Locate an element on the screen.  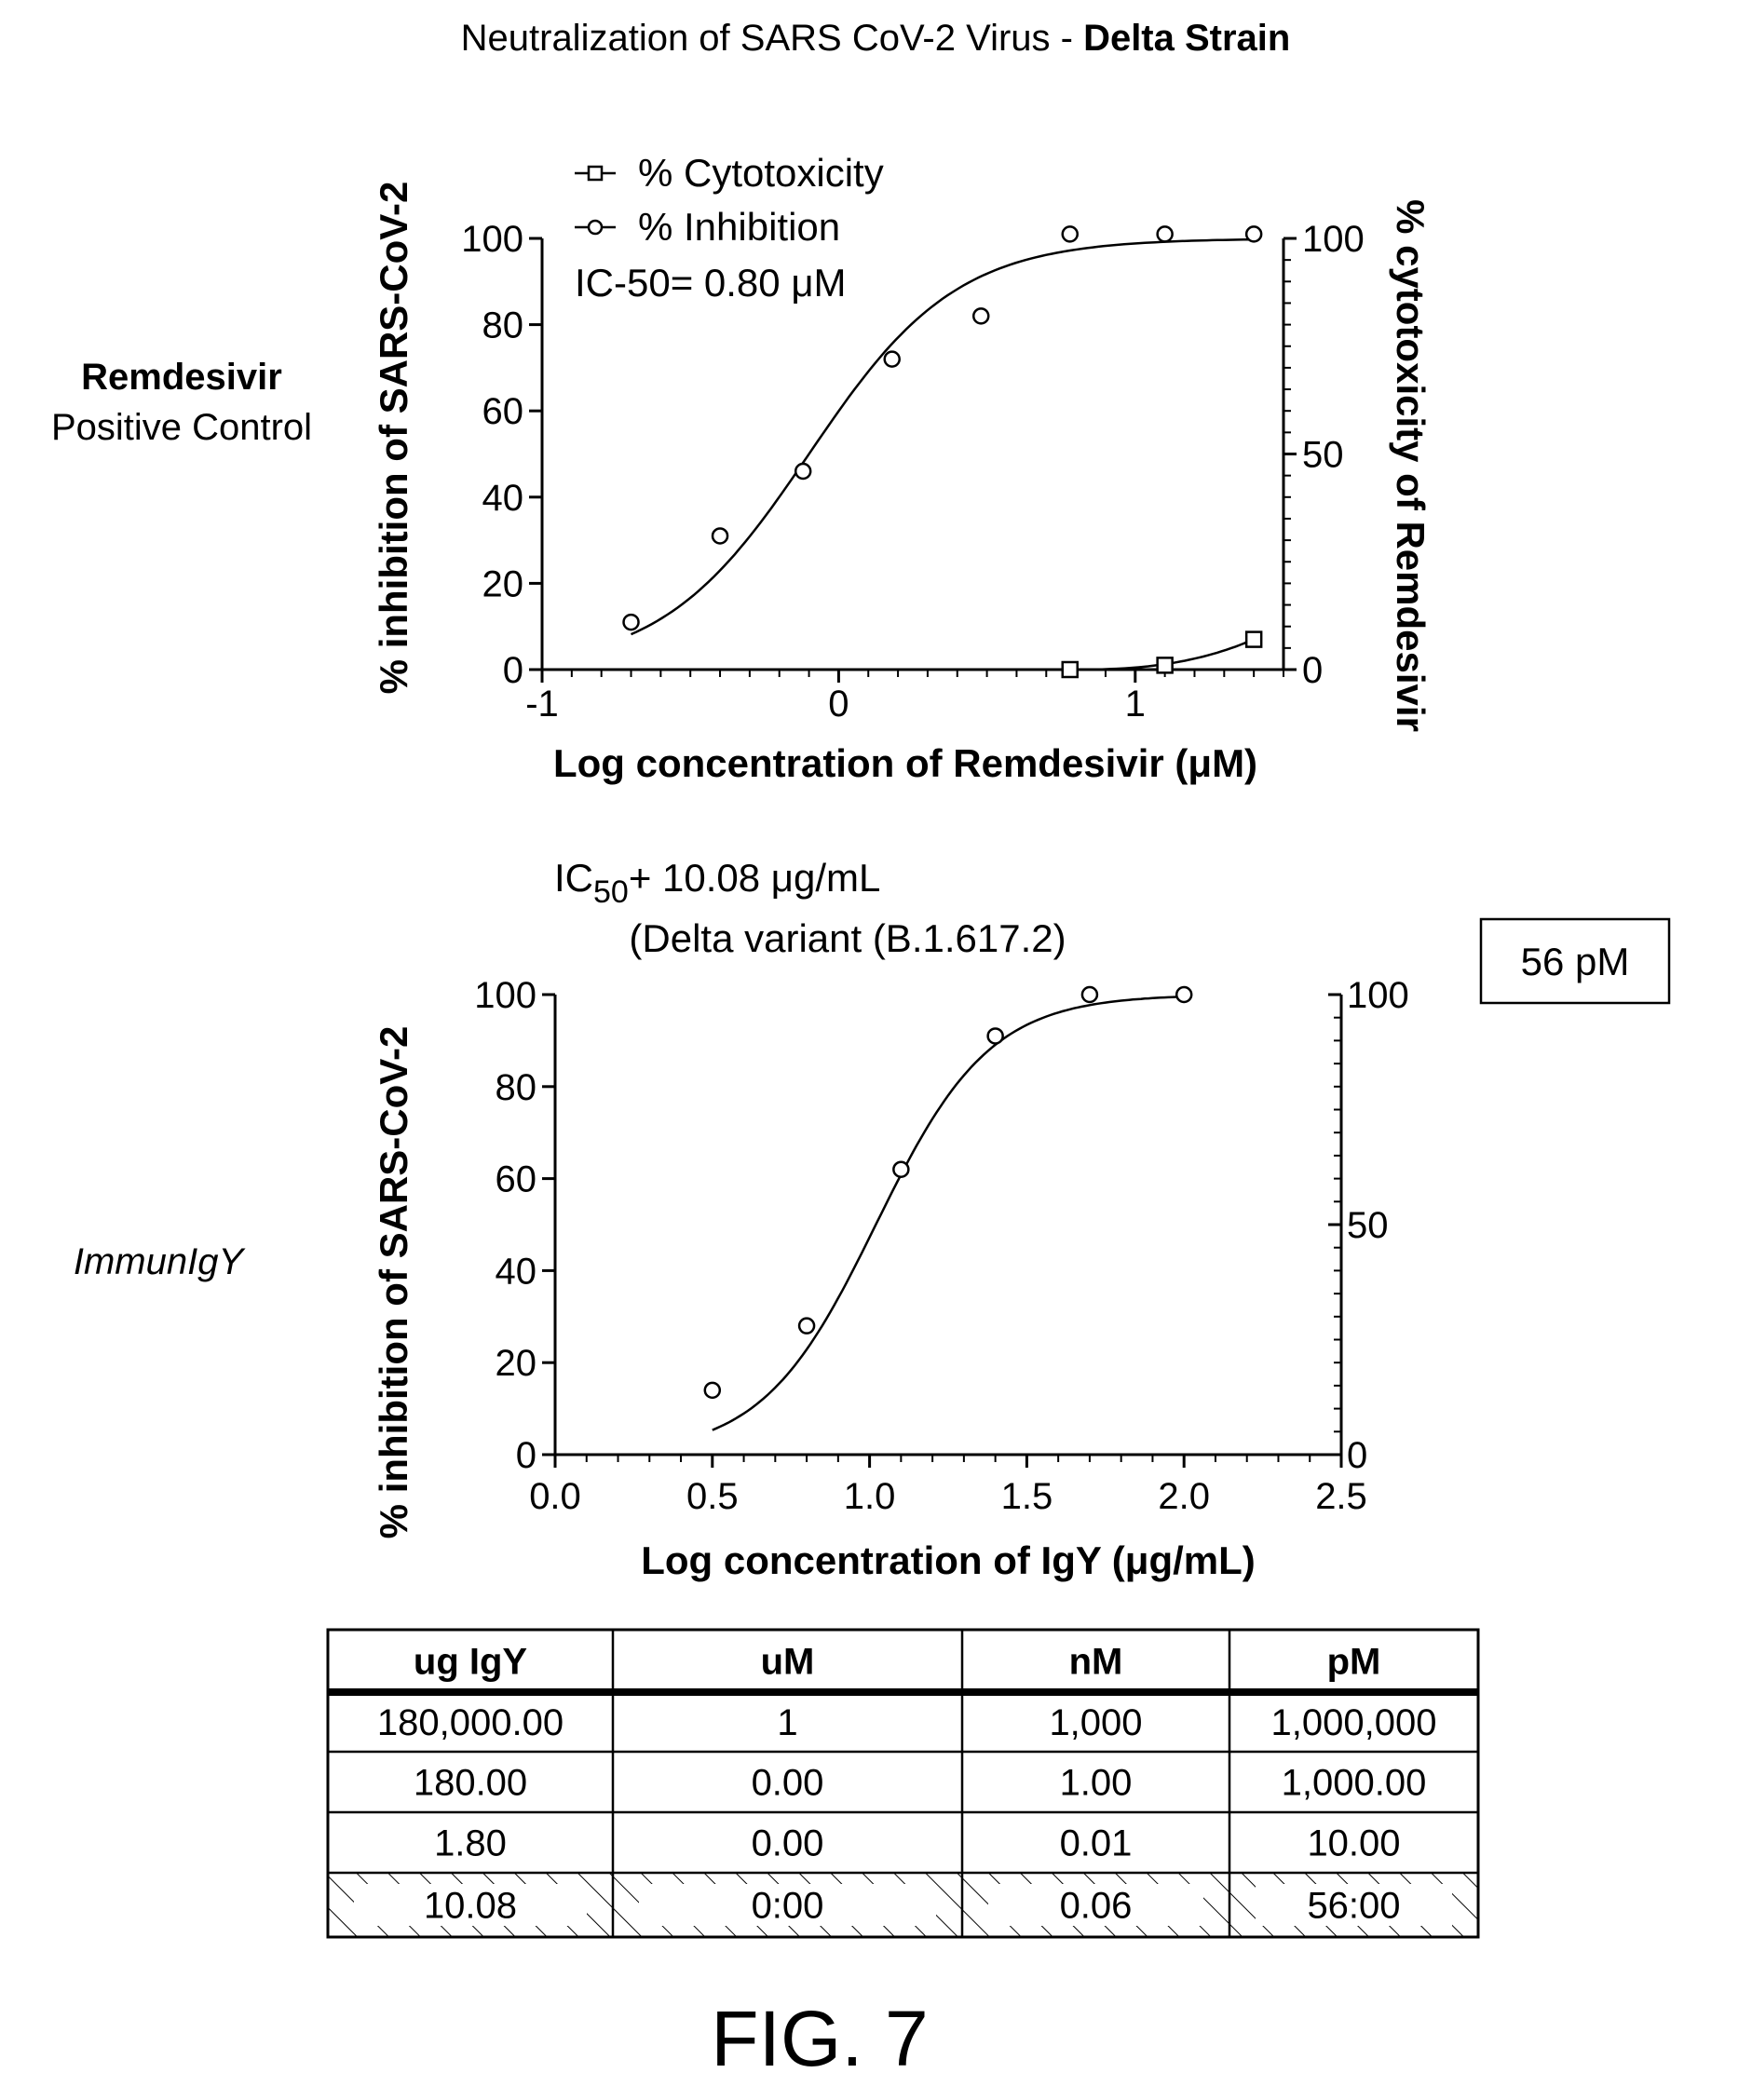
chart2-y2-tick-label: 100 is located at coordinates (1378, 995).